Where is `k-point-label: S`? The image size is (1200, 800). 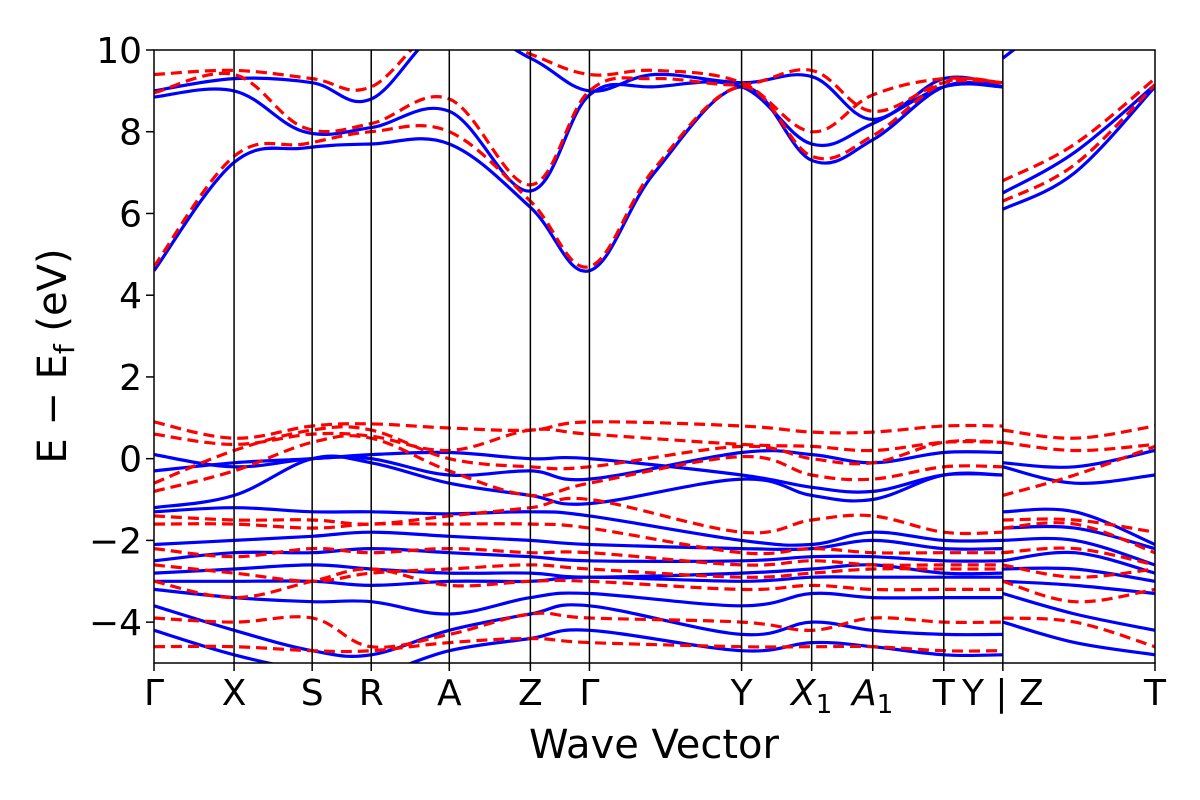 k-point-label: S is located at coordinates (312, 693).